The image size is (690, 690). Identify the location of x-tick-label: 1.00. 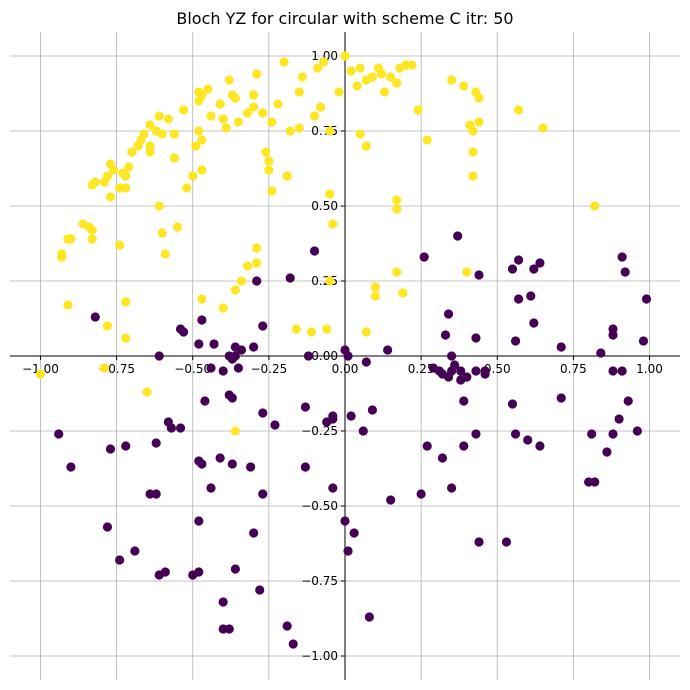
(649, 369).